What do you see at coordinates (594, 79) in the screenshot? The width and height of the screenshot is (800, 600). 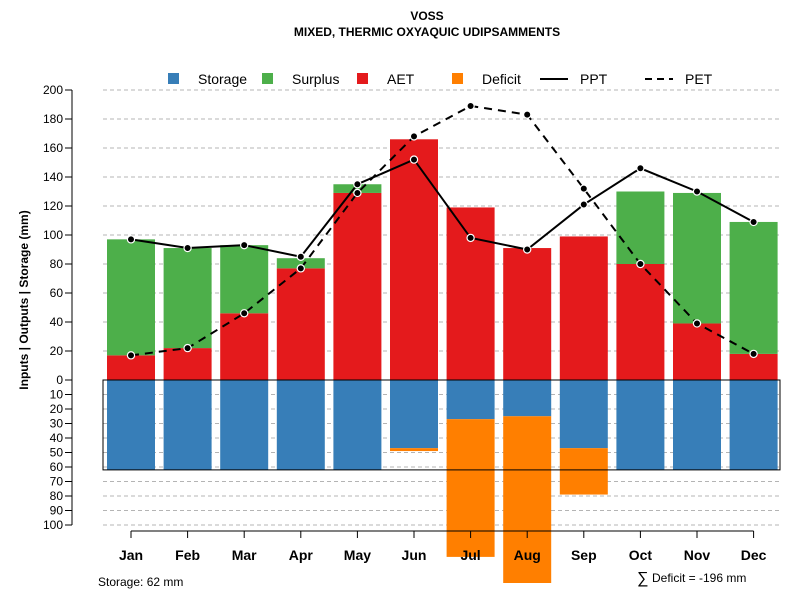 I see `legend-label: PPT` at bounding box center [594, 79].